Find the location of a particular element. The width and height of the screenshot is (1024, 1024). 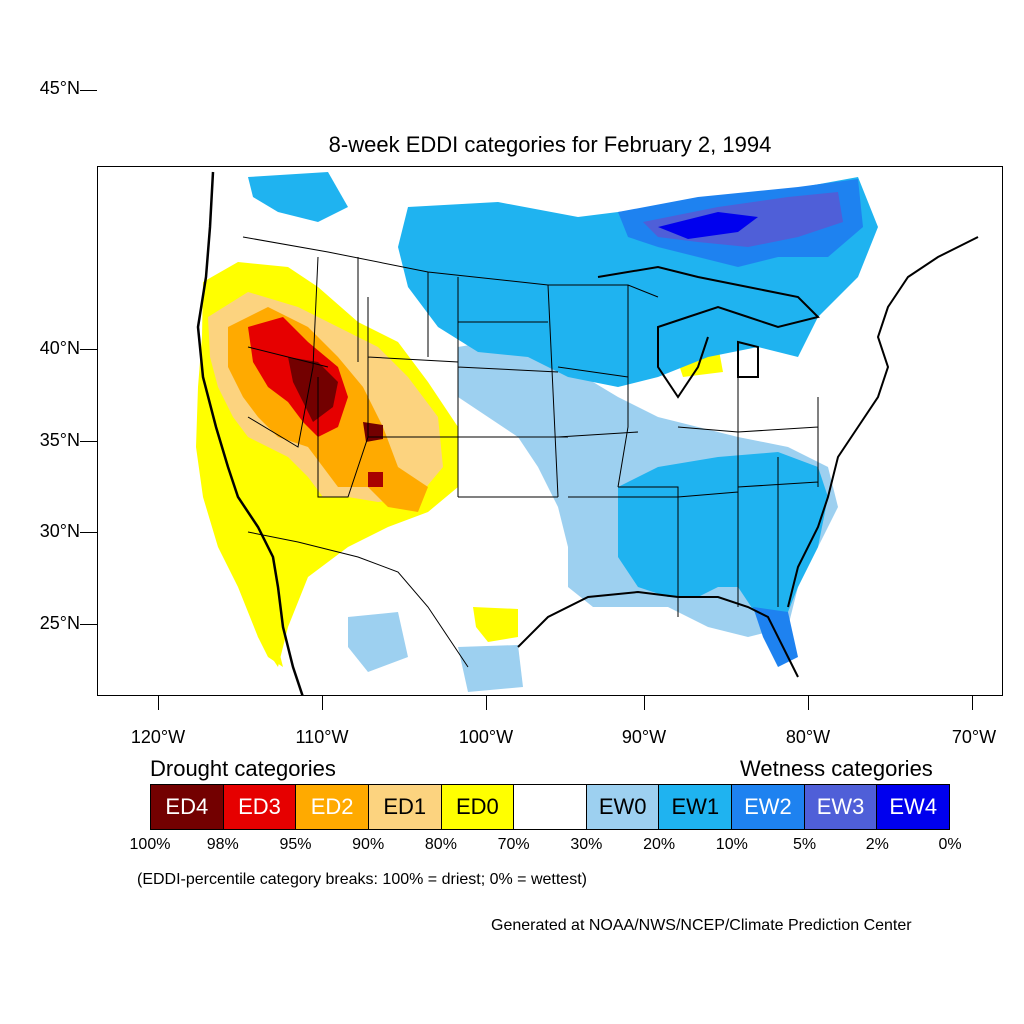

legend-category-ed3: ED3 is located at coordinates (260, 807).